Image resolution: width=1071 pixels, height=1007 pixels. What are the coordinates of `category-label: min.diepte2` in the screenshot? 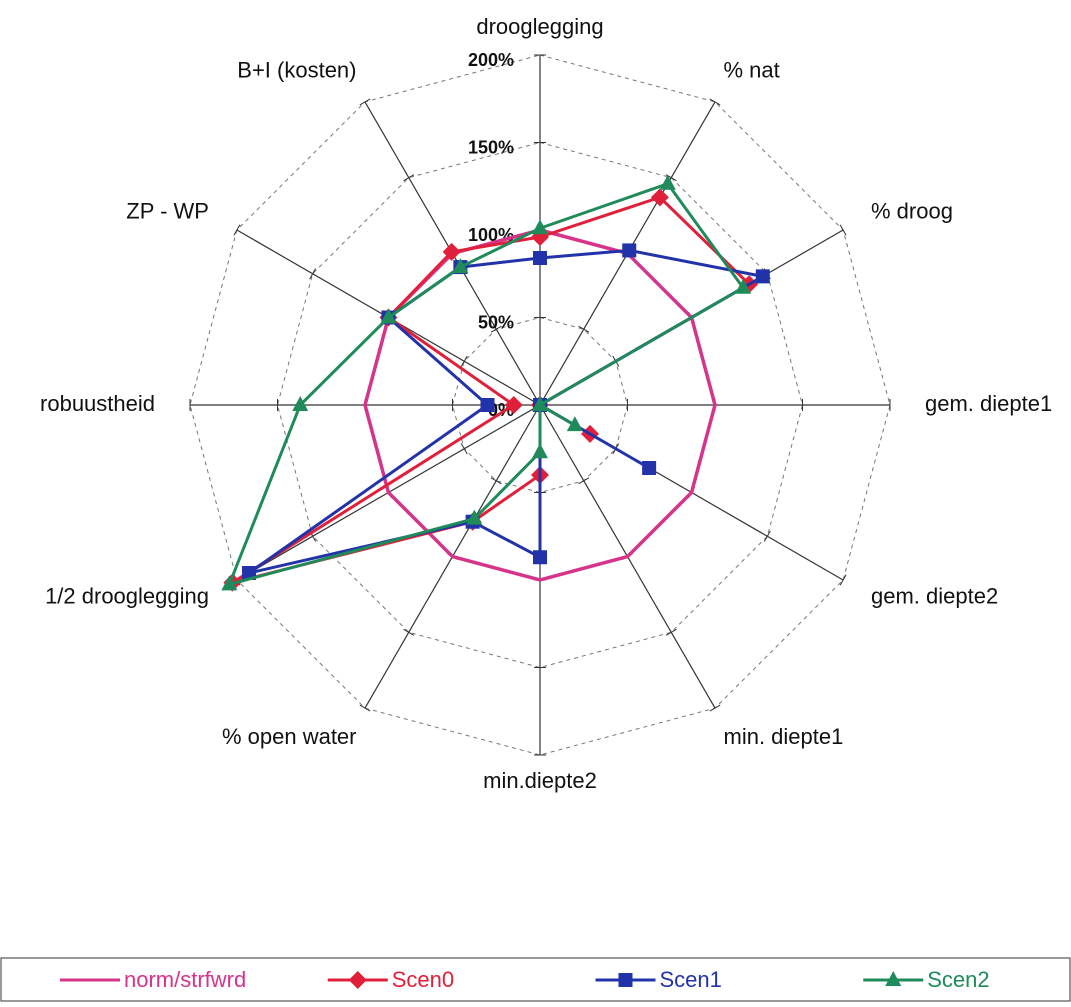 It's located at (540, 780).